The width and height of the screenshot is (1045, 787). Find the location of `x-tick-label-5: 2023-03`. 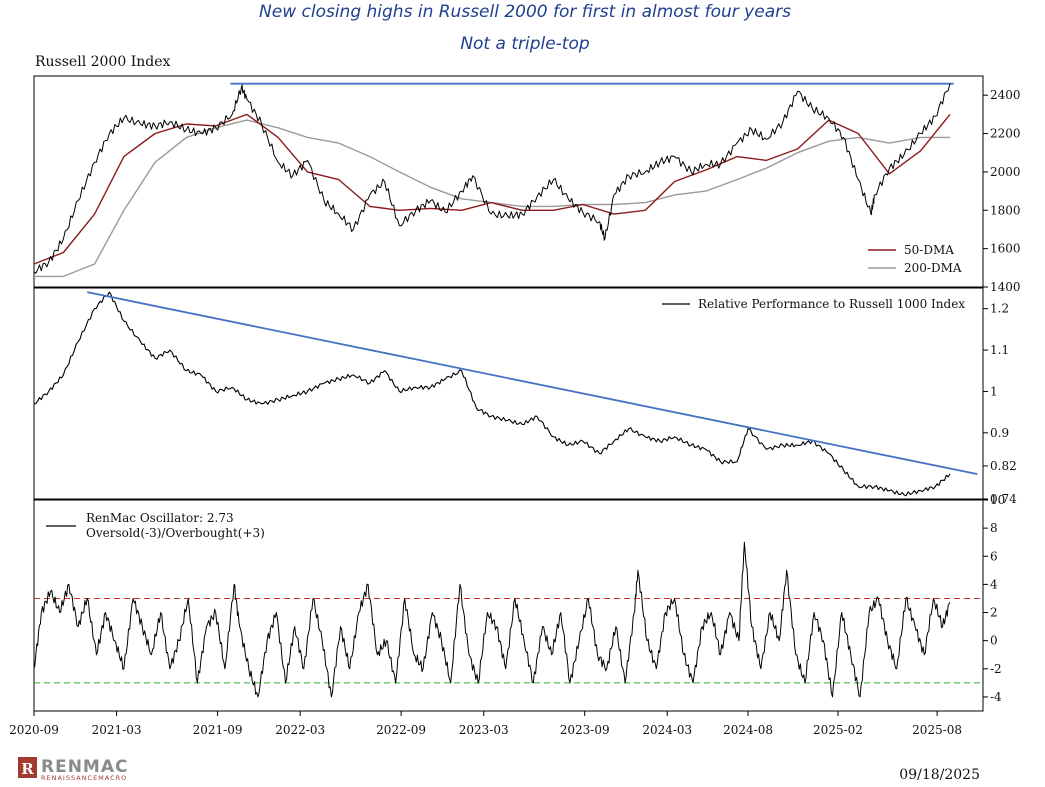

x-tick-label-5: 2023-03 is located at coordinates (484, 730).